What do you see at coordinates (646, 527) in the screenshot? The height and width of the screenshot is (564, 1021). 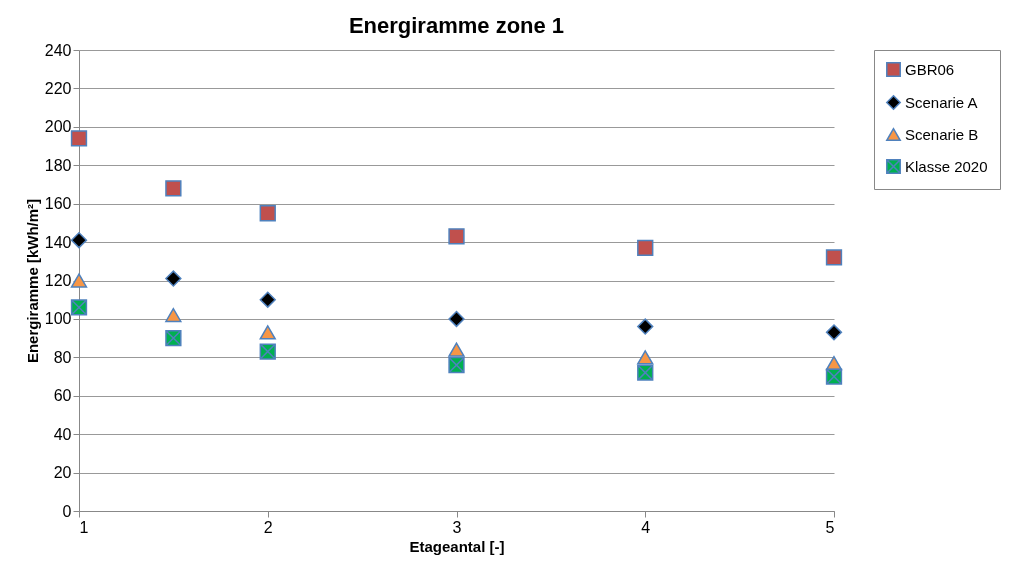 I see `x-tick-label: 4` at bounding box center [646, 527].